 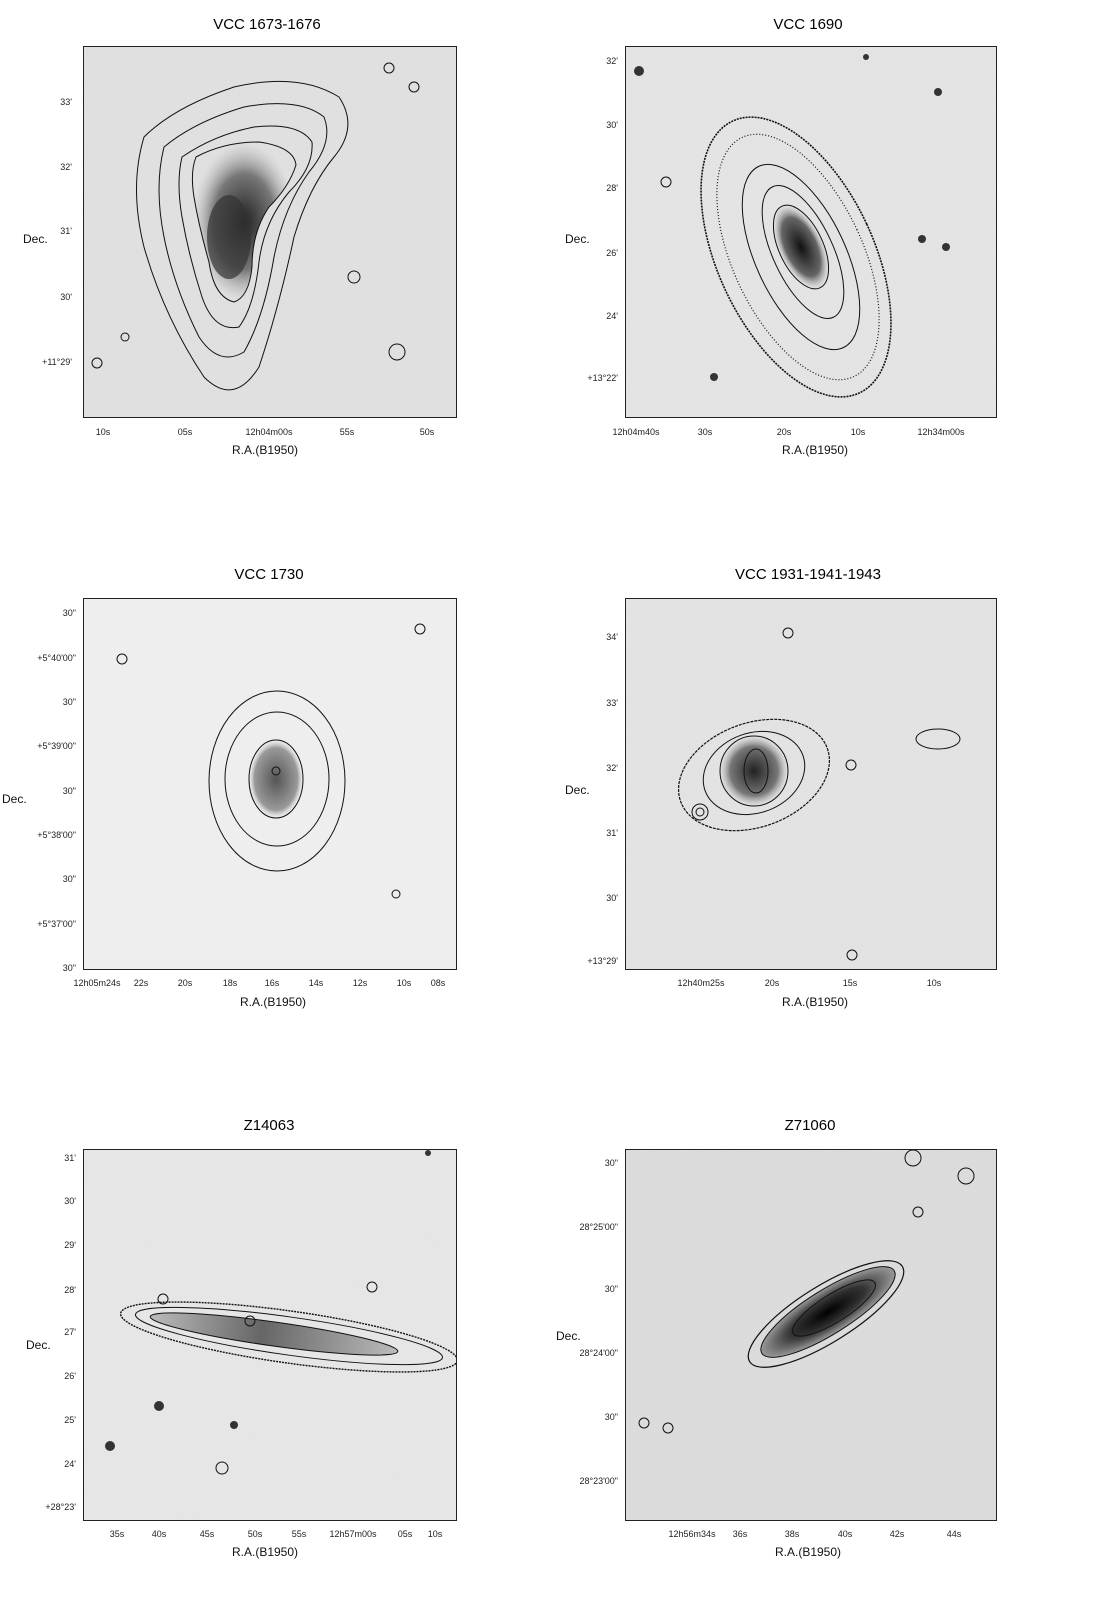 I want to click on panel-title: VCC 1730, so click(x=269, y=574).